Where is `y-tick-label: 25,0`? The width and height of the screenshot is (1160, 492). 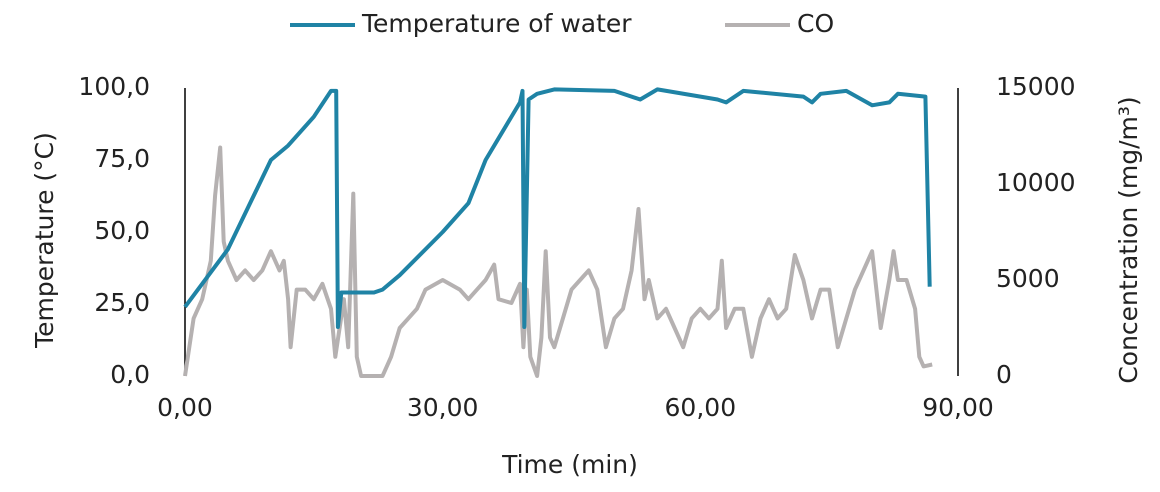
y-tick-label: 25,0 is located at coordinates (122, 302).